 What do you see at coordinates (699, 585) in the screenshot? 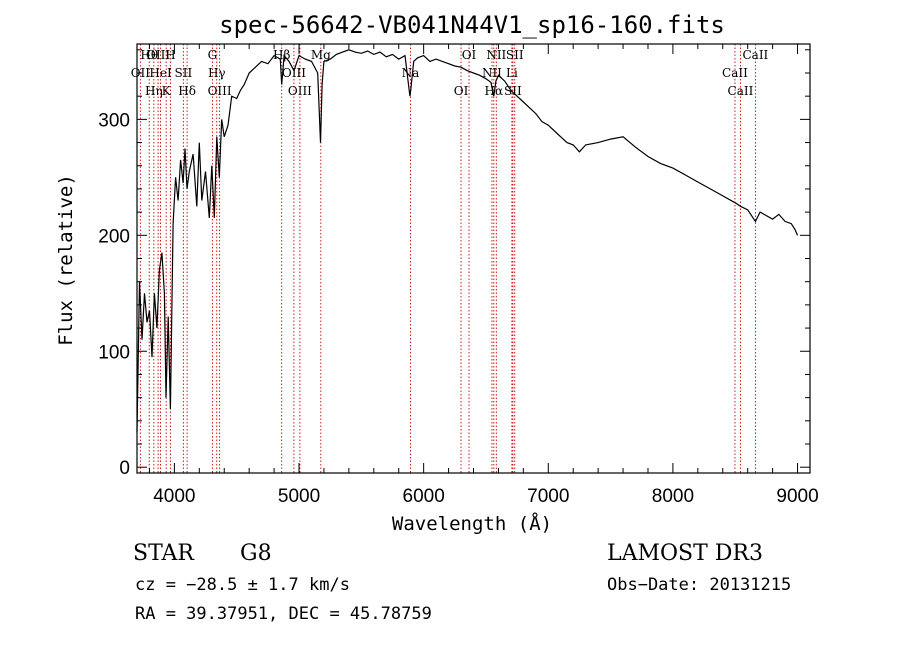
I see `obs-date: Obs−Date: 20131215` at bounding box center [699, 585].